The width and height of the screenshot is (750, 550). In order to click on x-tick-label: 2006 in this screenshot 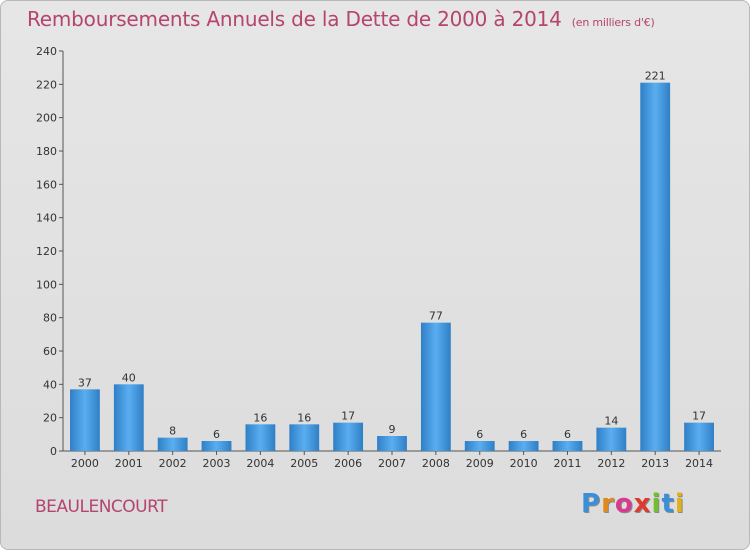, I will do `click(348, 463)`.